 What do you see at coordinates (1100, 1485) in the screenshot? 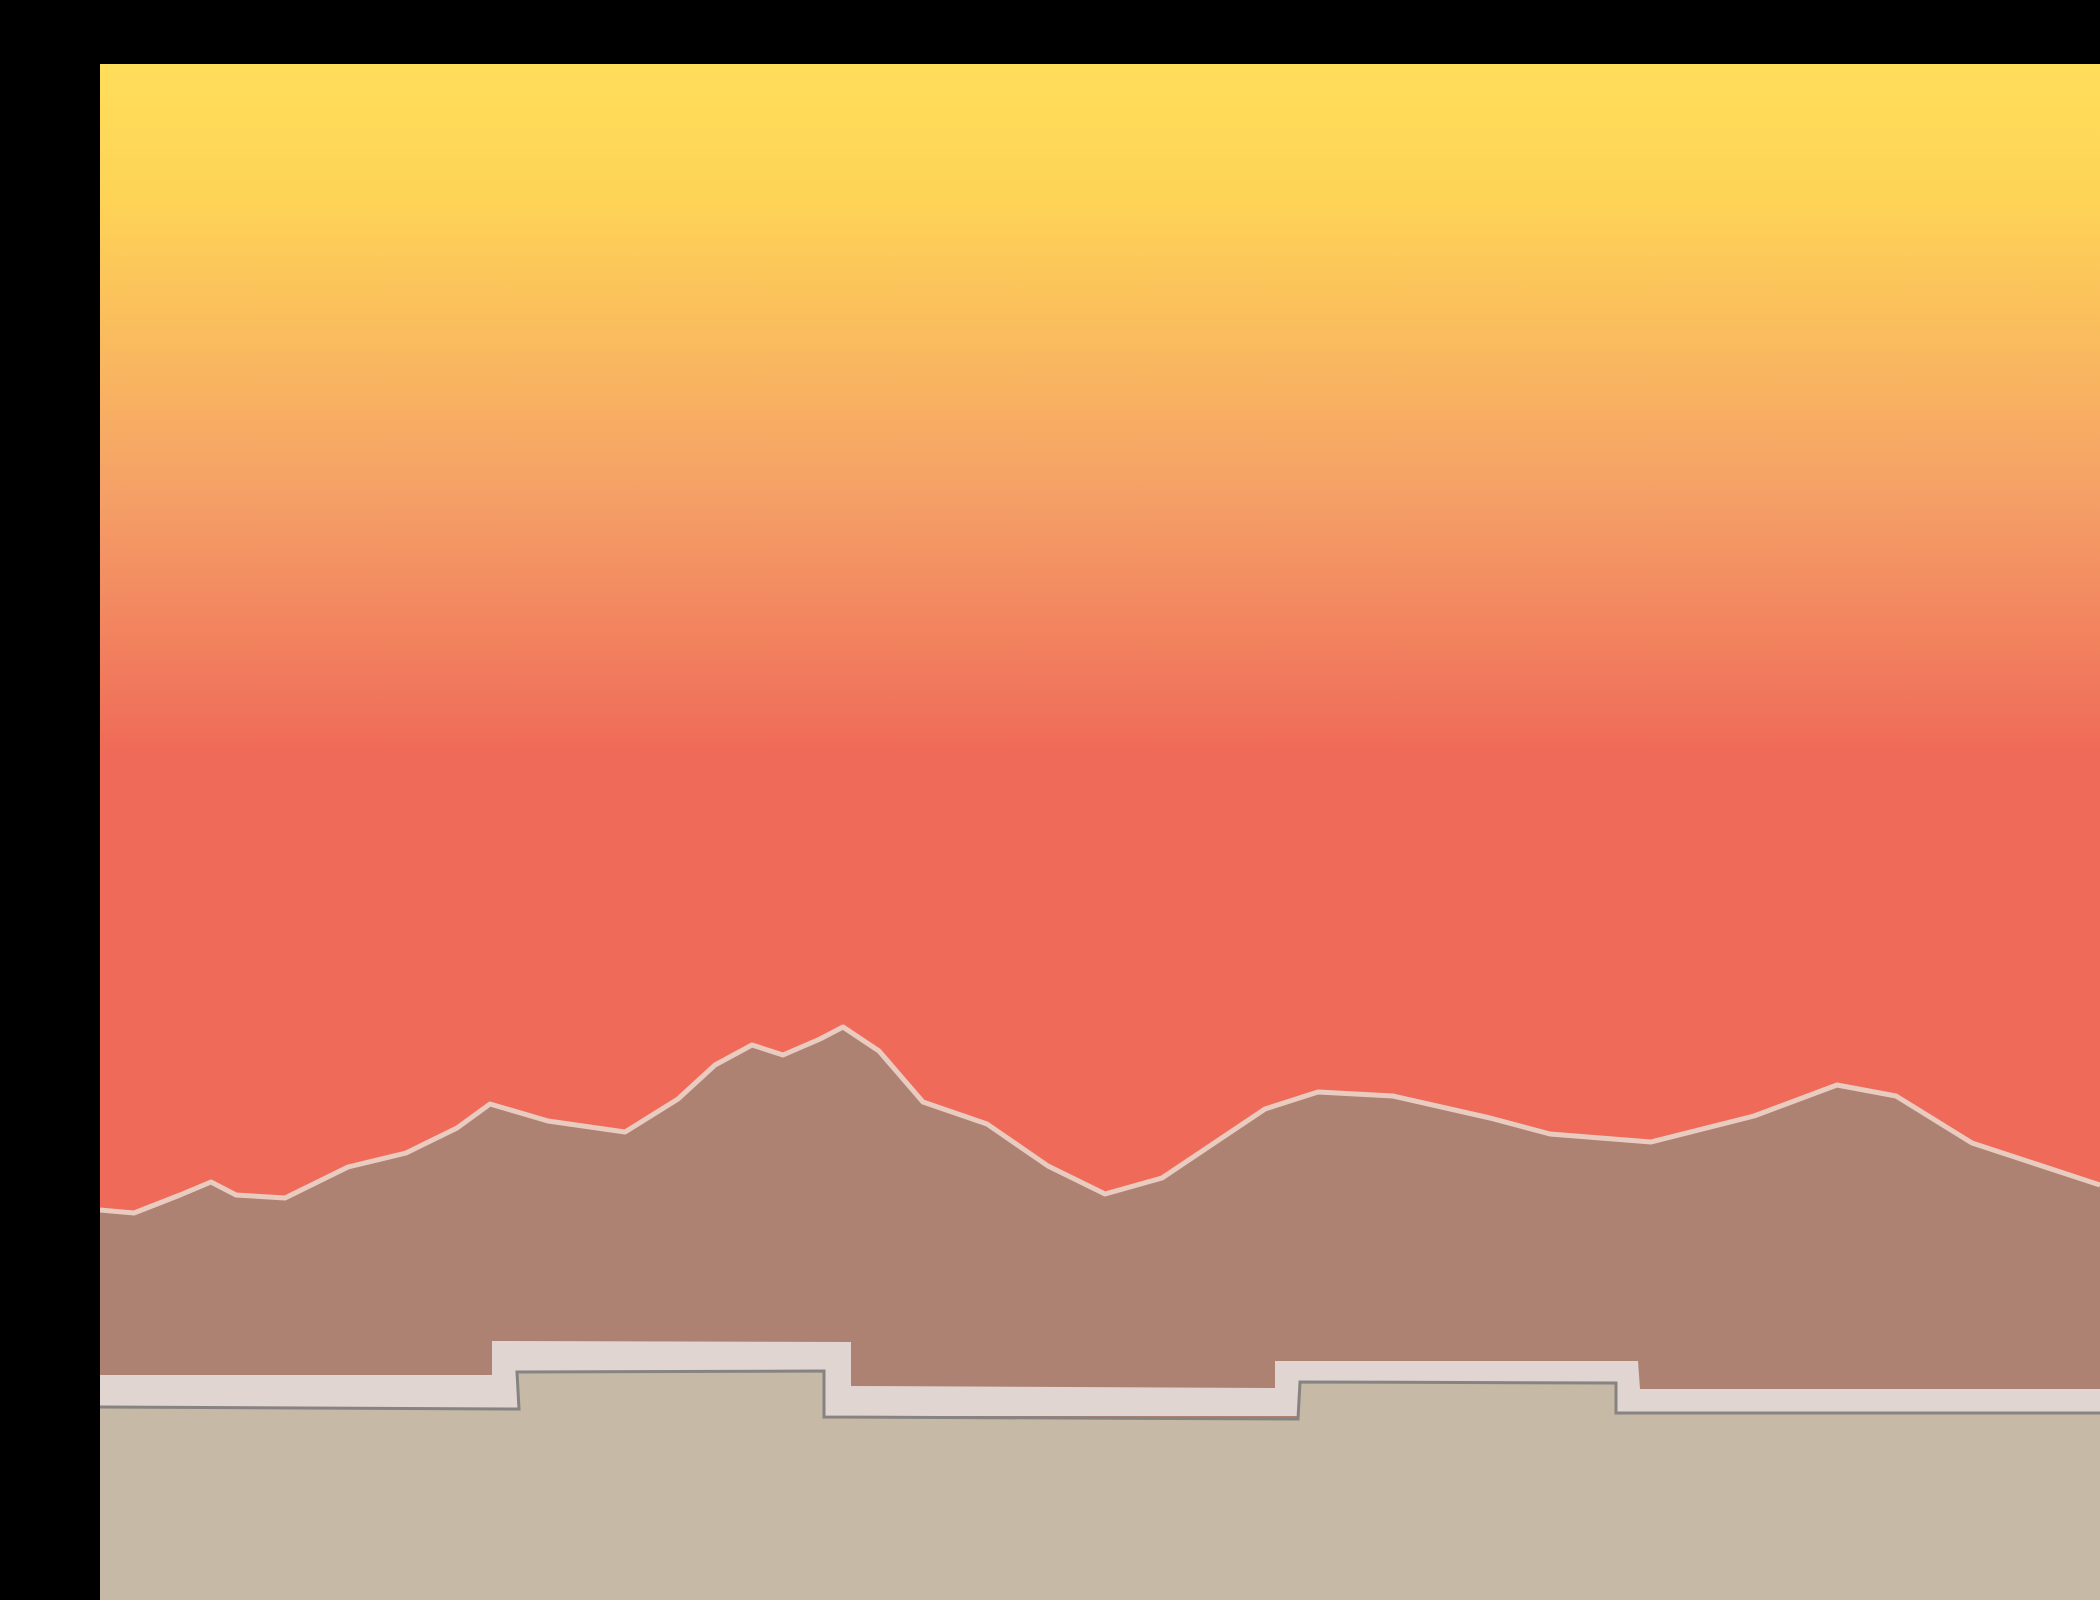
I see `sand-ground` at bounding box center [1100, 1485].